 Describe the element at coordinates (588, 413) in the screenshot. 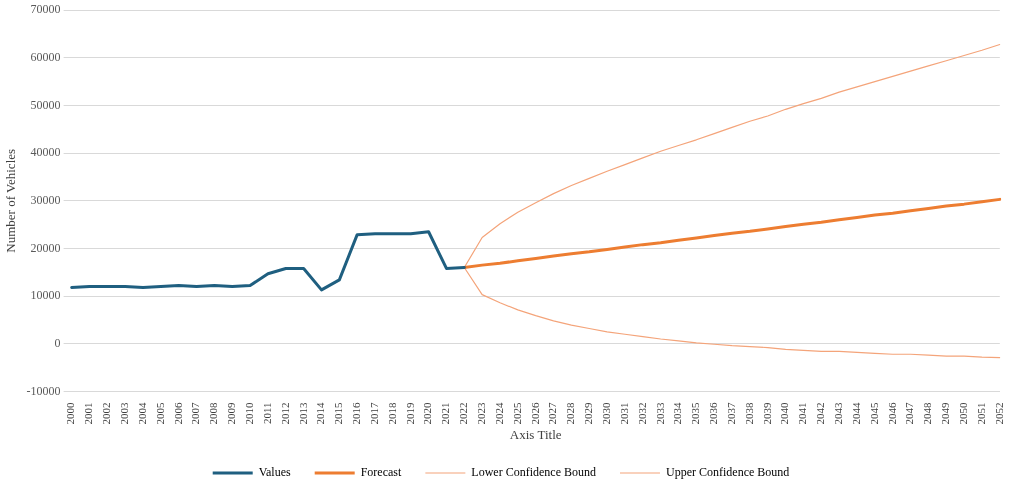

I see `x-tick-label: 2029` at that location.